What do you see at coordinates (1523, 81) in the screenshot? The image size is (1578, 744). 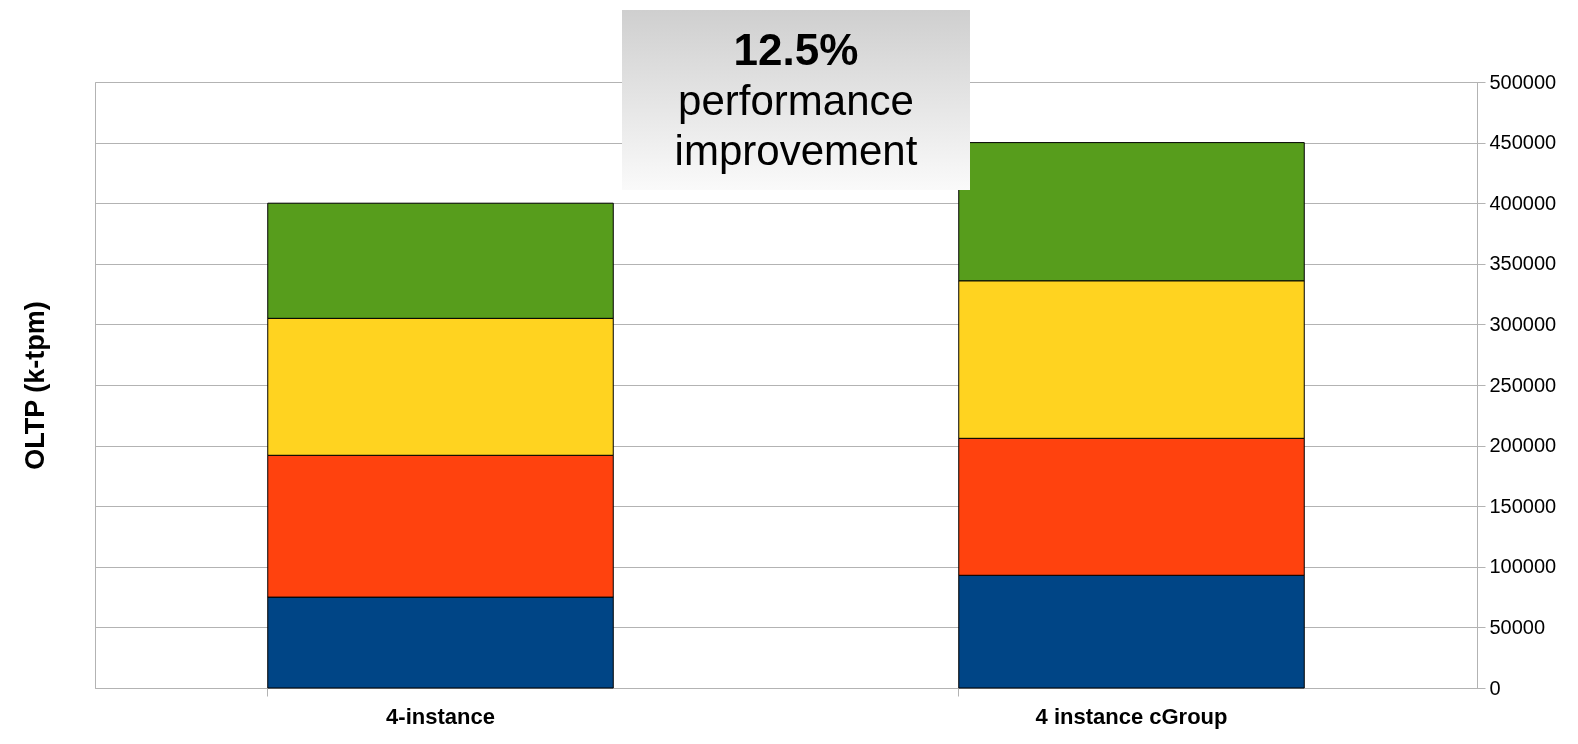 I see `y-tick-label: 500000` at bounding box center [1523, 81].